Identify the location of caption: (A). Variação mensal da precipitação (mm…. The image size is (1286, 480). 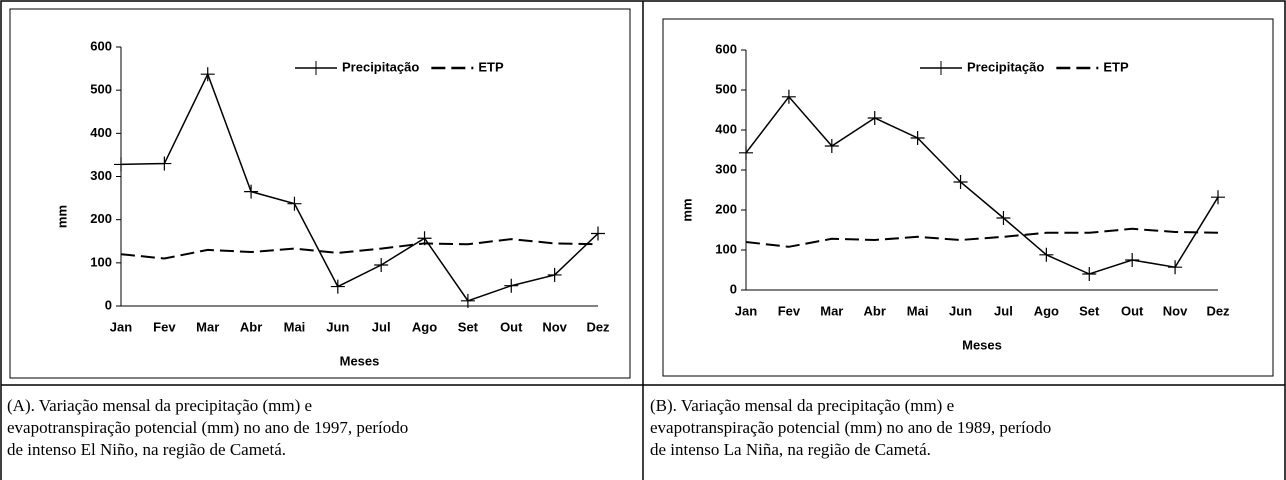
(208, 427).